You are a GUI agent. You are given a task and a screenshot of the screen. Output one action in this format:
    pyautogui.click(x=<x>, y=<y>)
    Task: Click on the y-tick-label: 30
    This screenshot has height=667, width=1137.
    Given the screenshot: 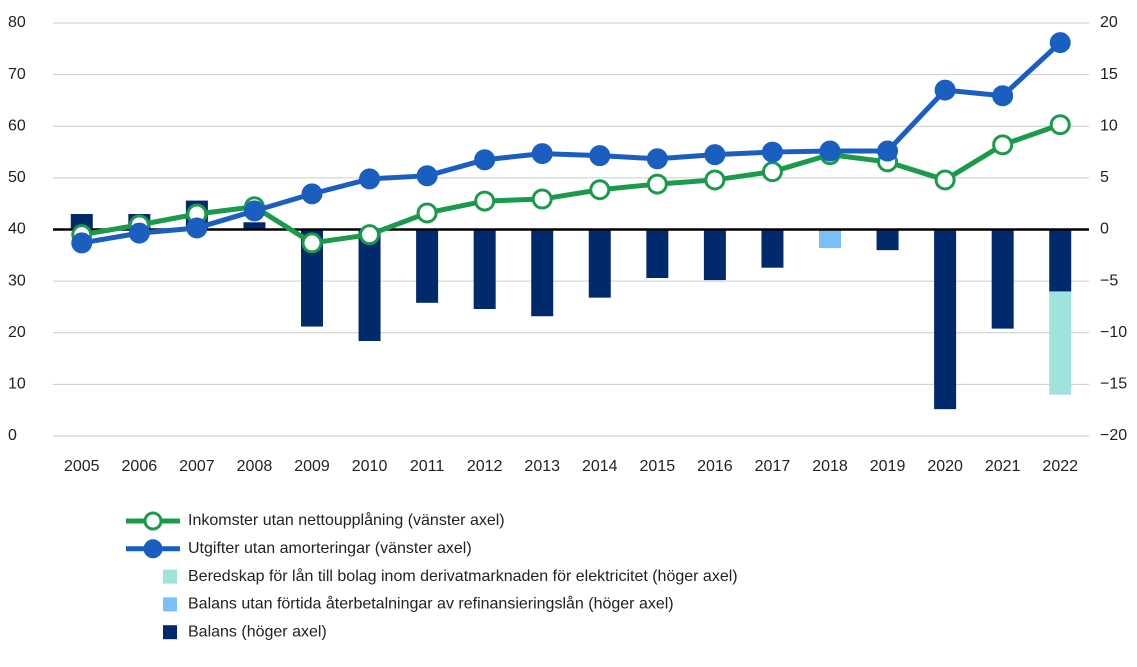 What is the action you would take?
    pyautogui.click(x=17, y=280)
    